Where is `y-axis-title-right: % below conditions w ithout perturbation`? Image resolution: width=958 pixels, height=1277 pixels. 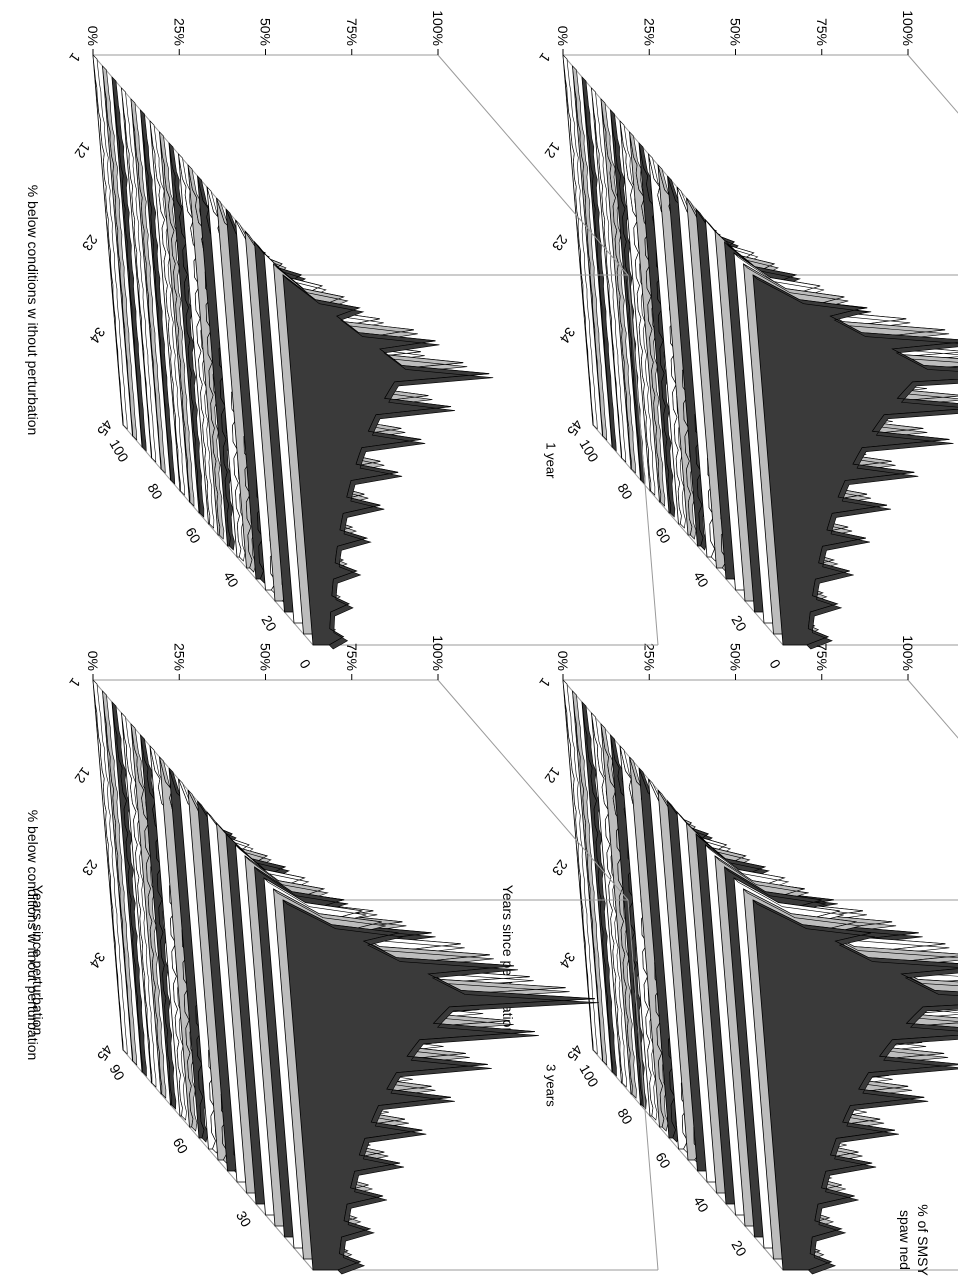 y-axis-title-right: % below conditions w ithout perturbation is located at coordinates (33, 935).